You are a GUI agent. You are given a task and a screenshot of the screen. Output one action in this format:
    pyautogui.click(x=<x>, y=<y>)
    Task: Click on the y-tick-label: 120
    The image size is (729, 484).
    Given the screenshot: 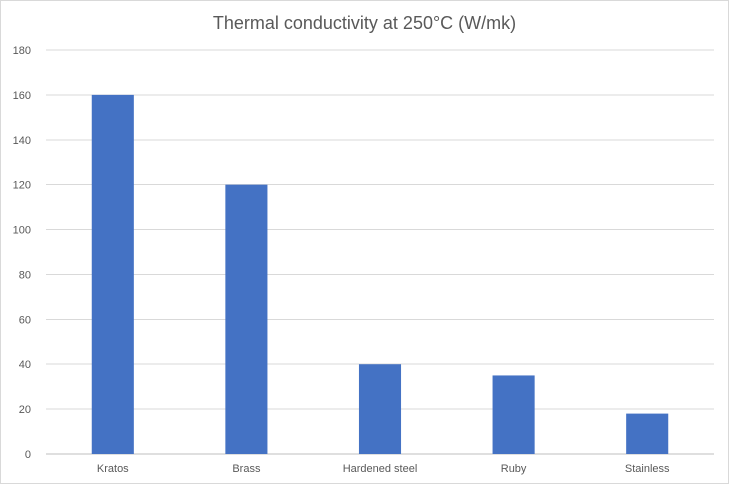 What is the action you would take?
    pyautogui.click(x=22, y=186)
    